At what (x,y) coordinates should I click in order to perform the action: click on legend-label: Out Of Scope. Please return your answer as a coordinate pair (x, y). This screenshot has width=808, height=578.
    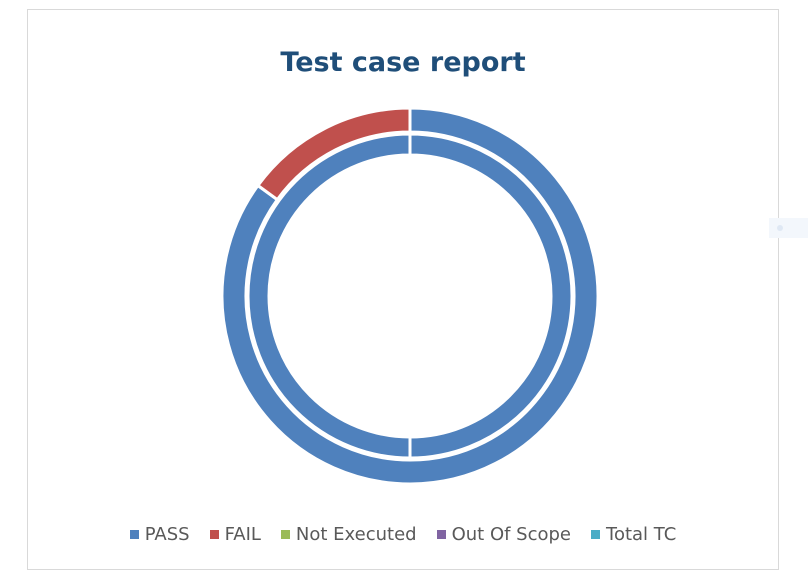
    Looking at the image, I should click on (511, 534).